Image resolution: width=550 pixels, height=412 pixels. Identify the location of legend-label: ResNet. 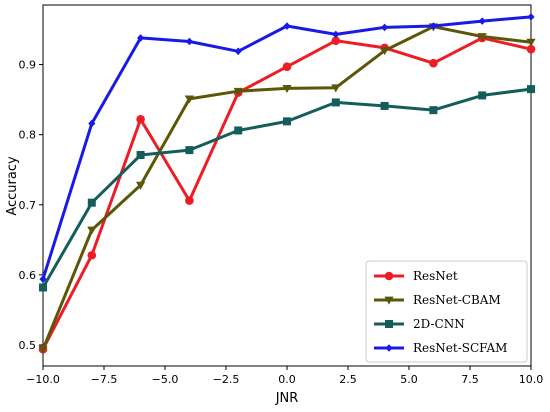
(435, 276).